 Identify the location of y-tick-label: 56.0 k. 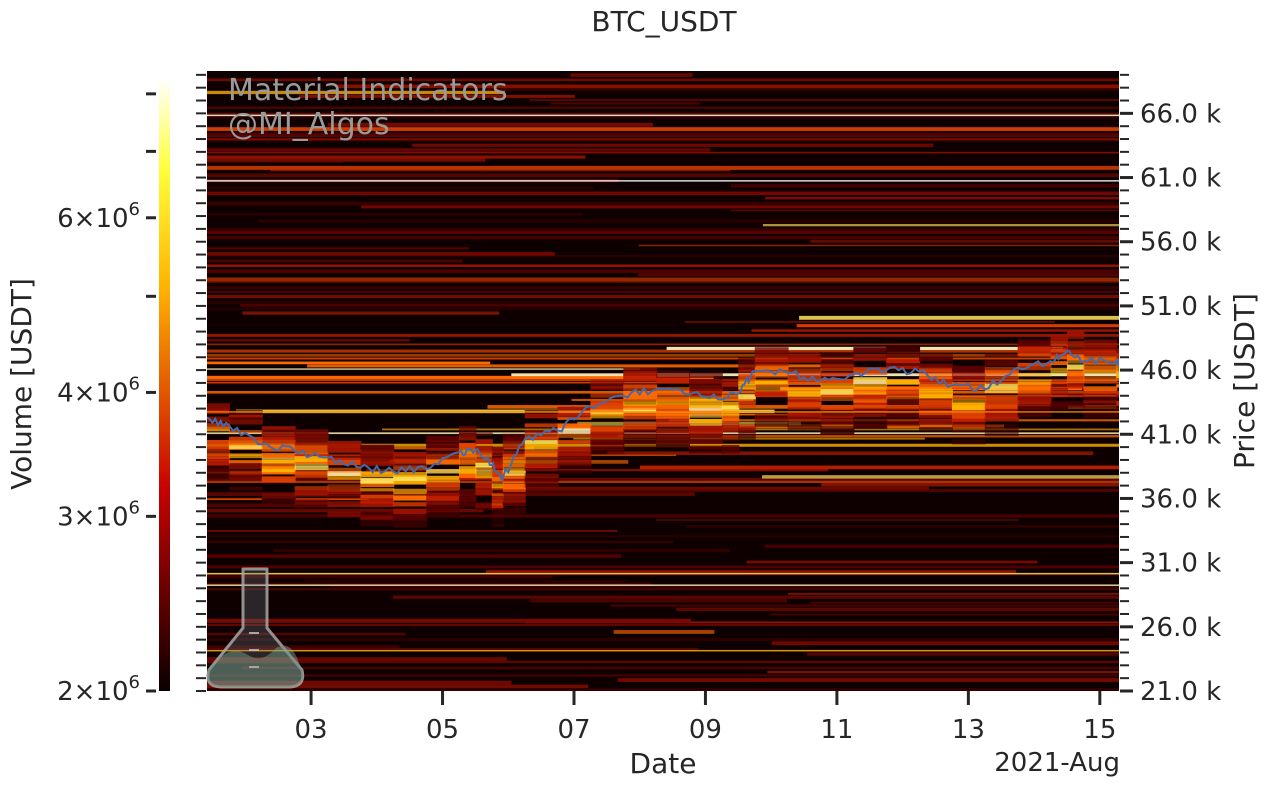
(1180, 243).